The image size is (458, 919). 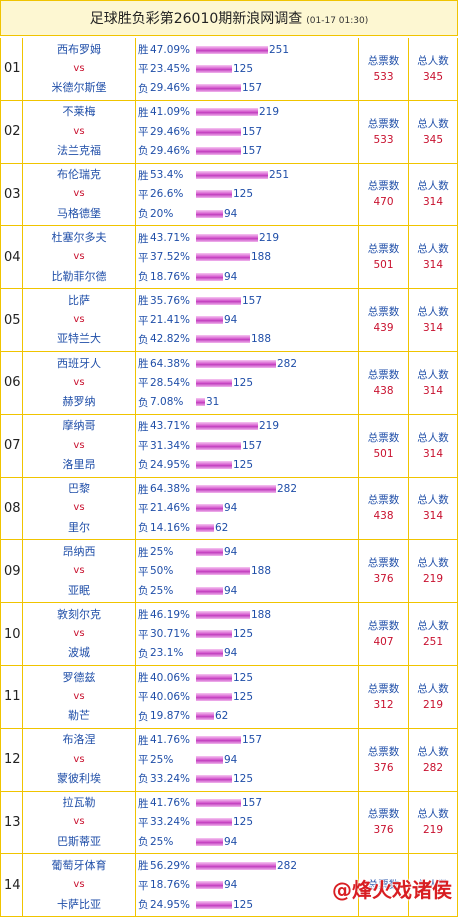 What do you see at coordinates (170, 904) in the screenshot?
I see `stat-loss-percent: 24.95%` at bounding box center [170, 904].